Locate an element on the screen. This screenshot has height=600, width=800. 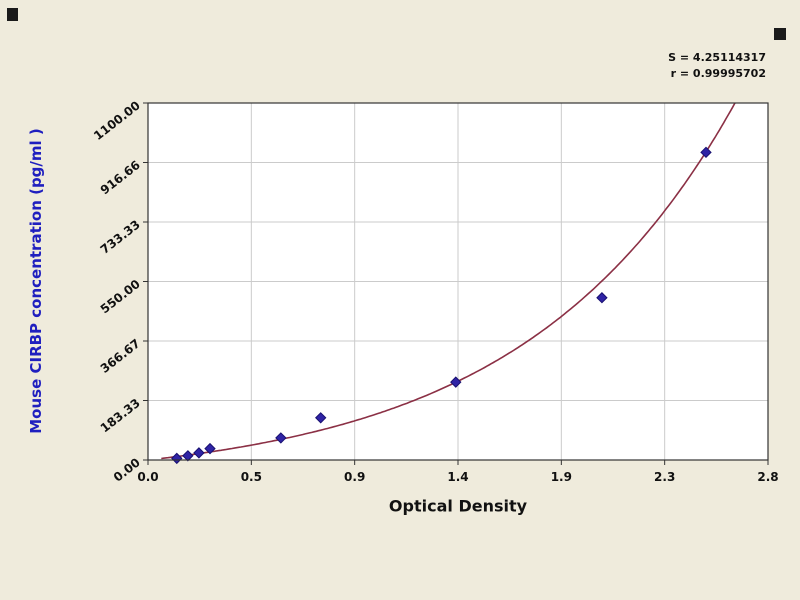
x-tick-label: 0.5 is located at coordinates (251, 477).